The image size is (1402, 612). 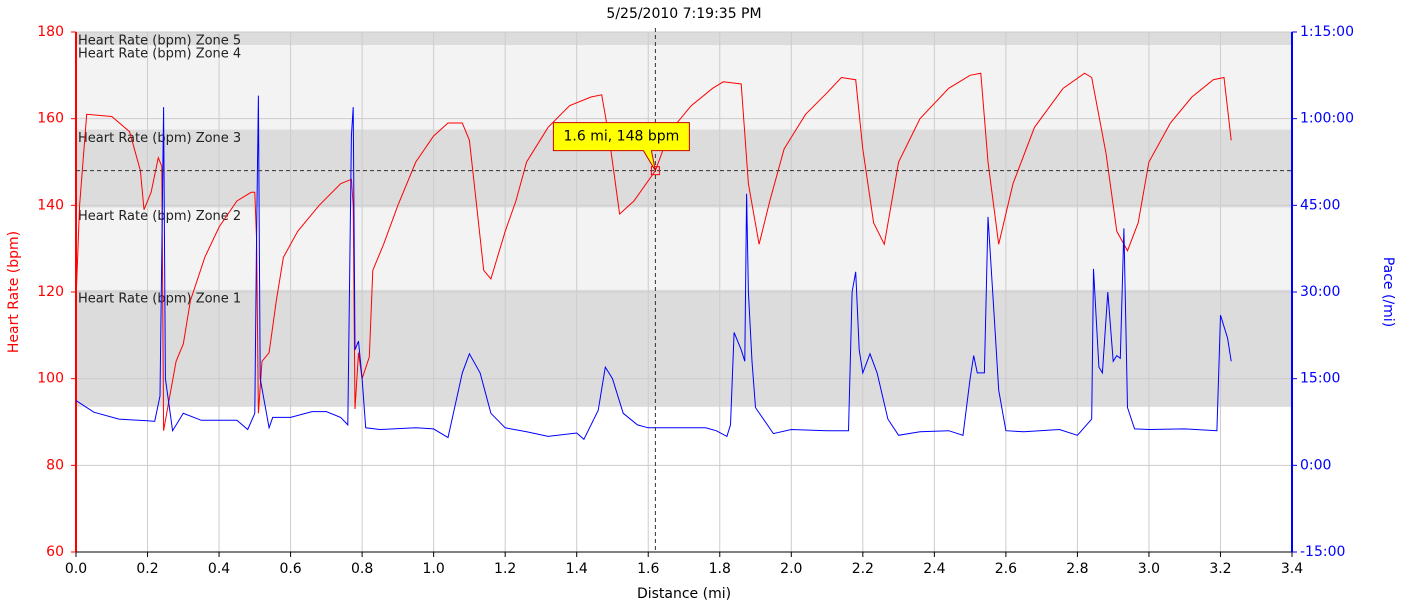 What do you see at coordinates (76, 569) in the screenshot?
I see `x-tick-label: 0.0` at bounding box center [76, 569].